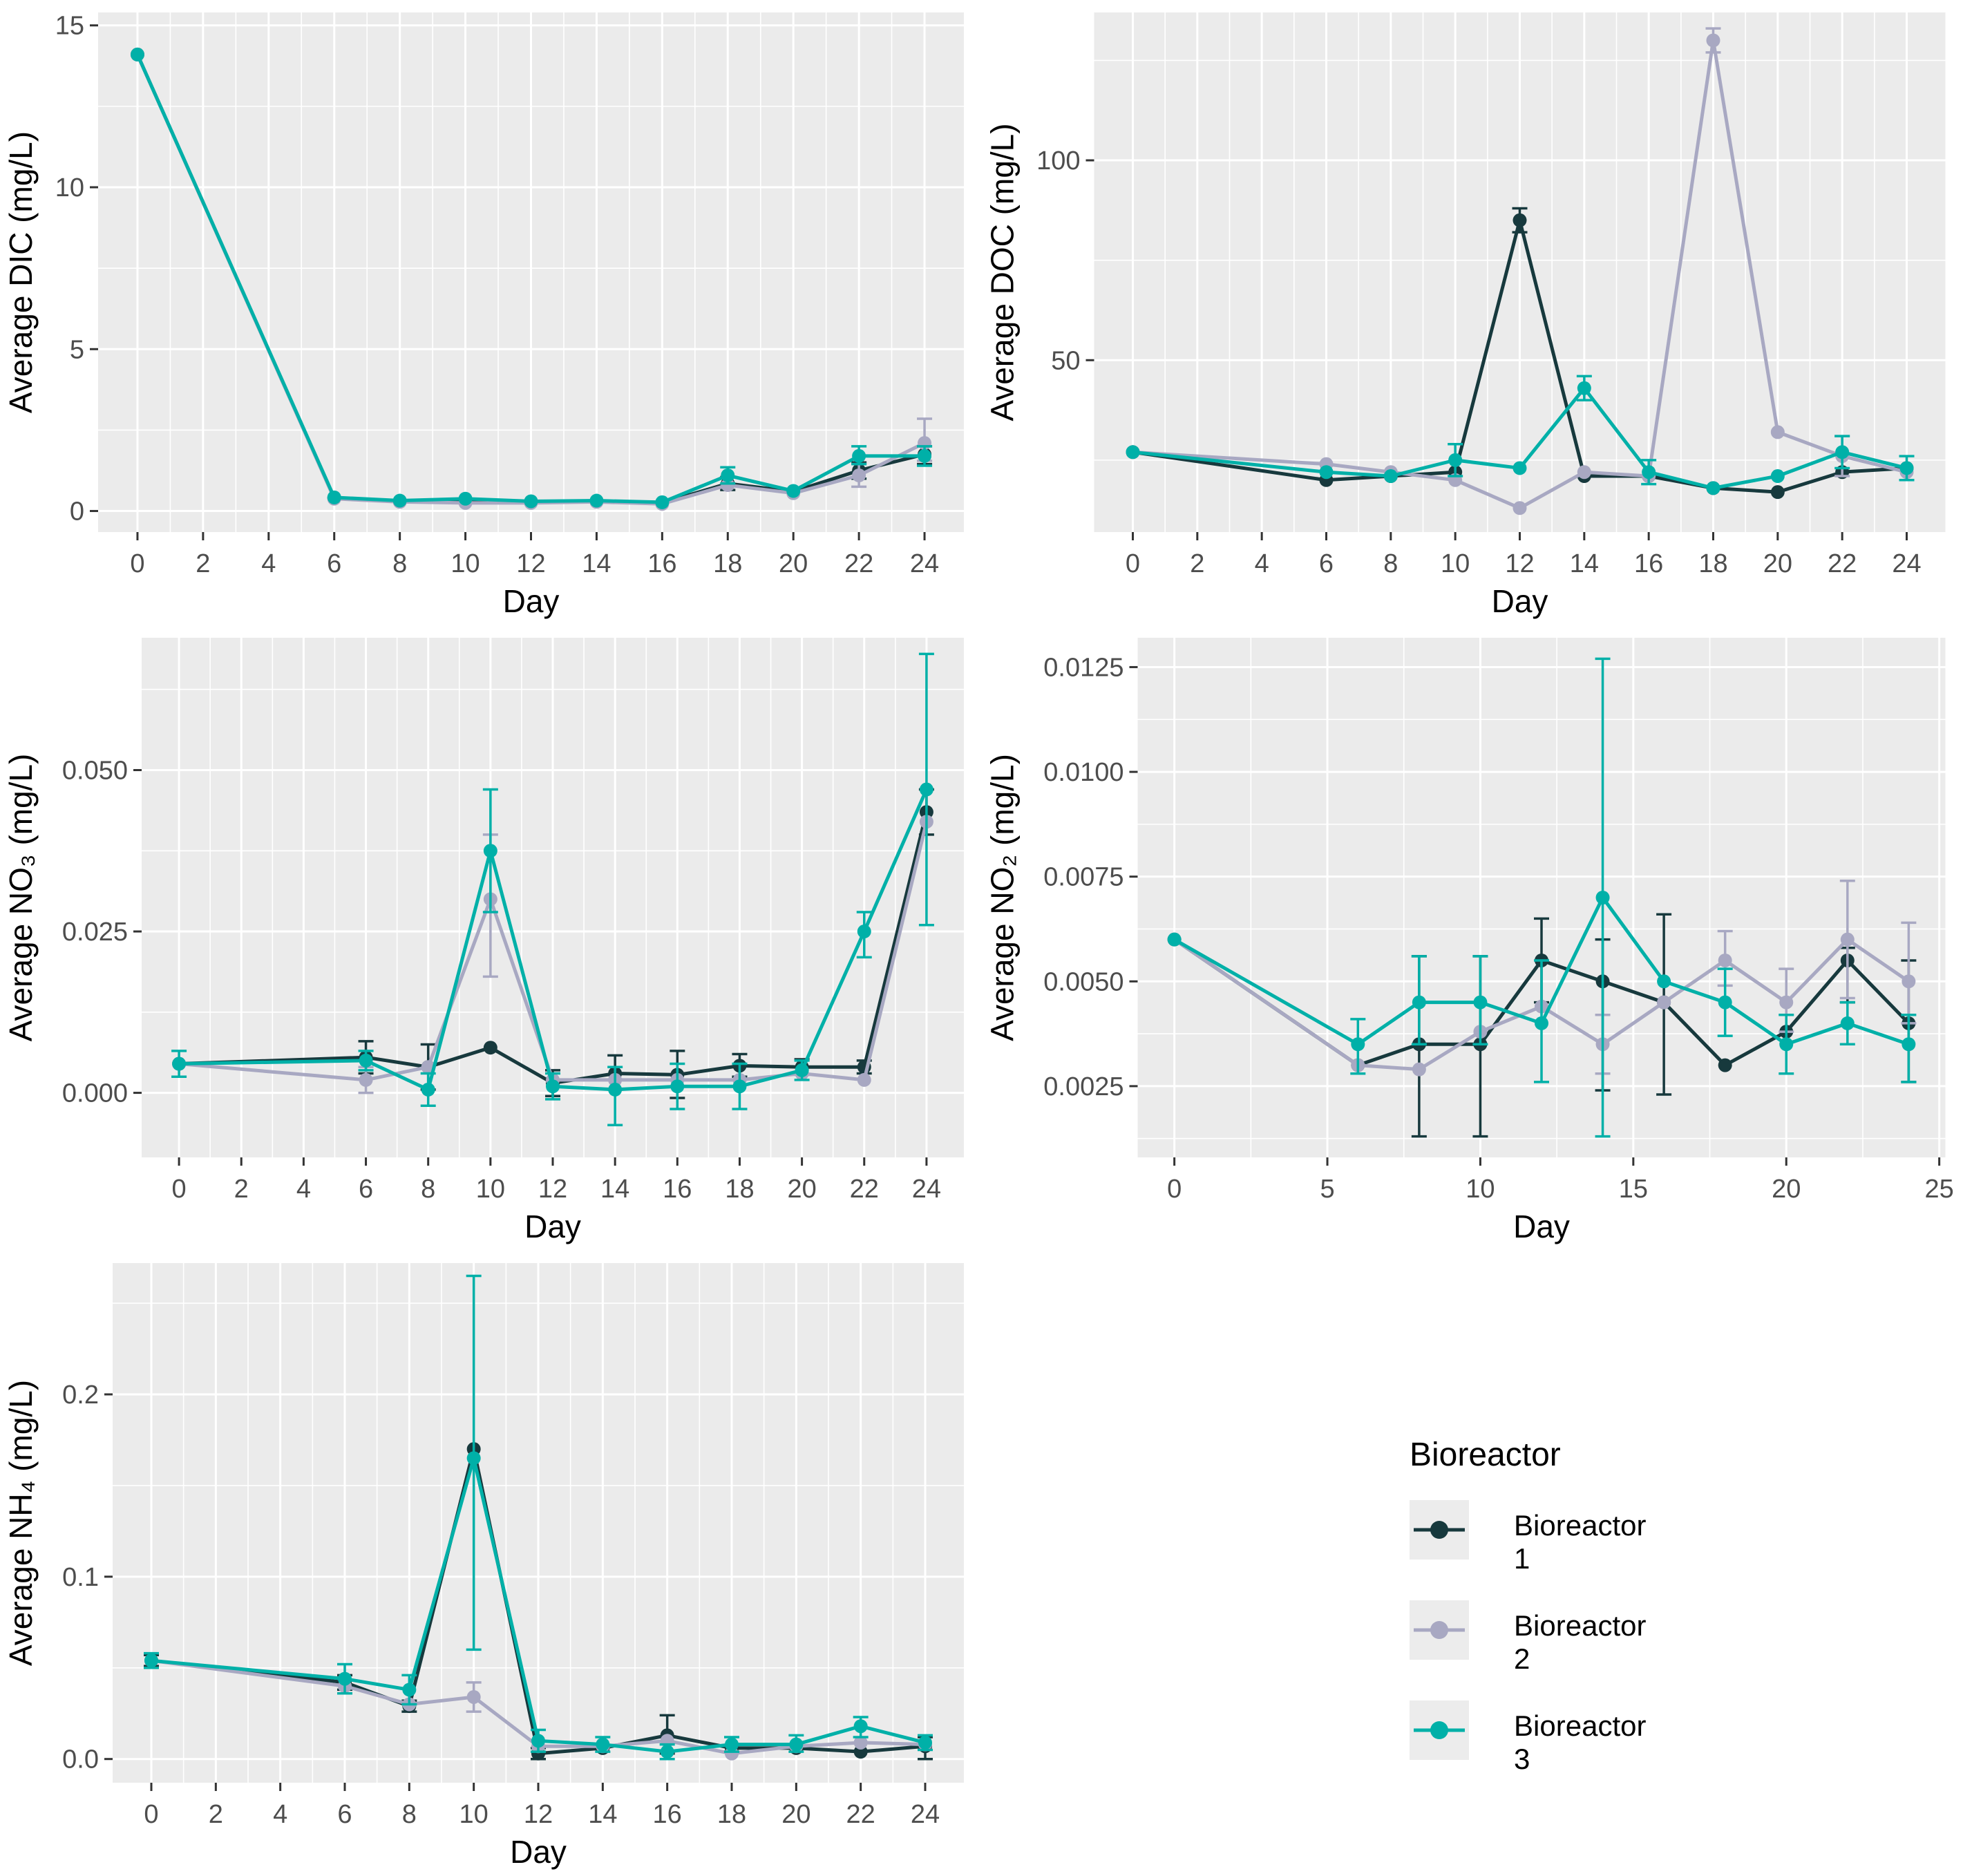 This screenshot has height=1876, width=1963. I want to click on legend-key-icon, so click(1440, 1630).